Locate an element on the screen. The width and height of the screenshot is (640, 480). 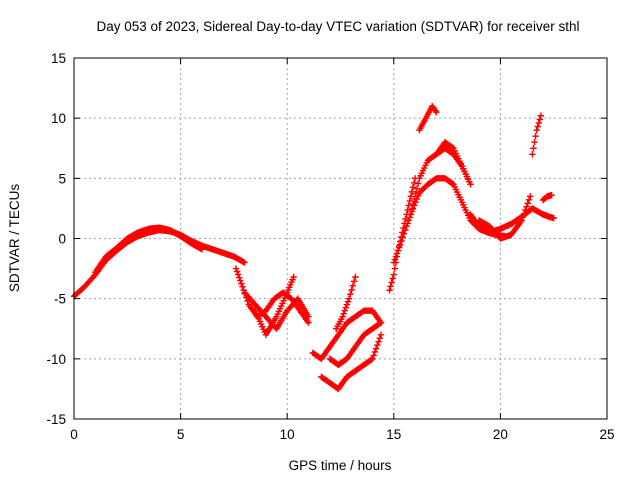
x-tick-label: 5 is located at coordinates (181, 434).